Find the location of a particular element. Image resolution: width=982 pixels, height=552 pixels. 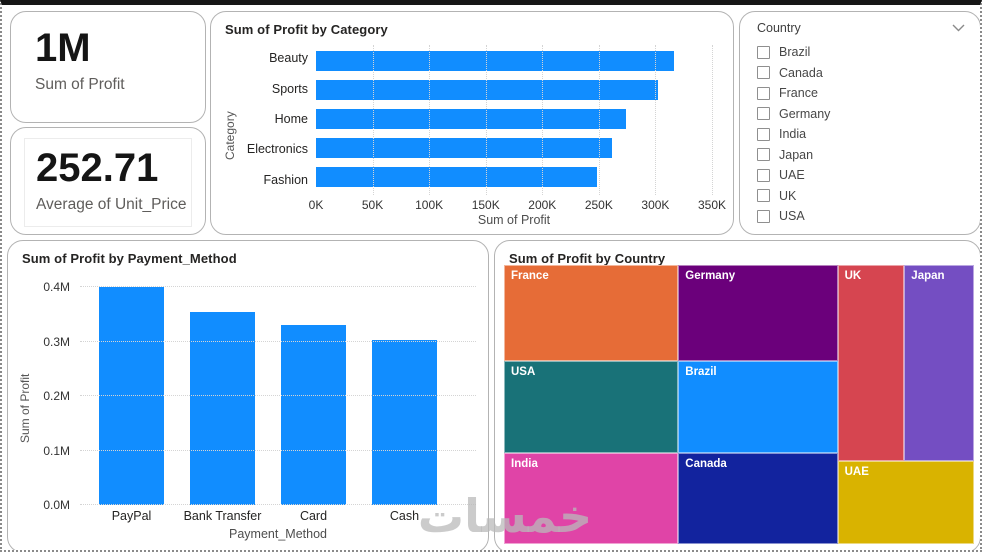

kpi-value: 252.71 is located at coordinates (97, 168).